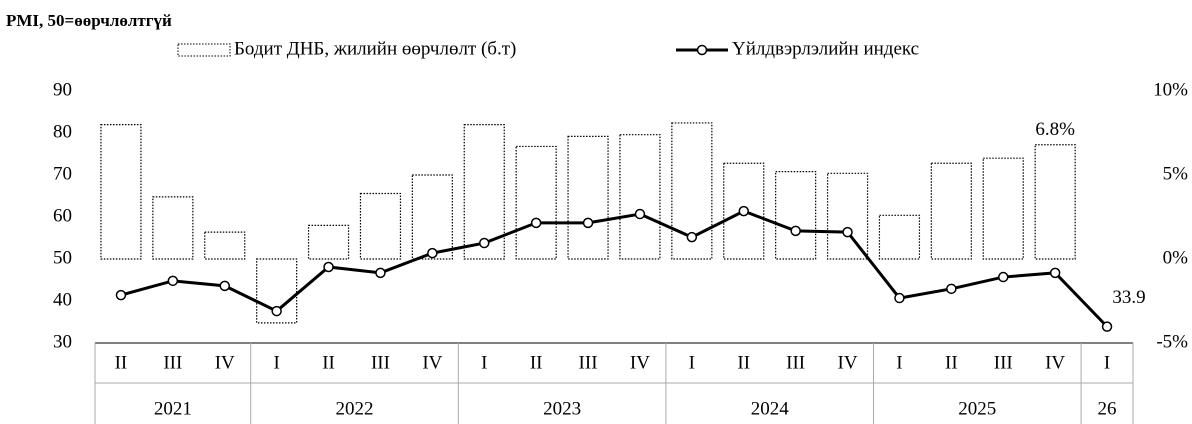 This screenshot has width=1192, height=424. I want to click on data-label: 6.8%, so click(1055, 129).